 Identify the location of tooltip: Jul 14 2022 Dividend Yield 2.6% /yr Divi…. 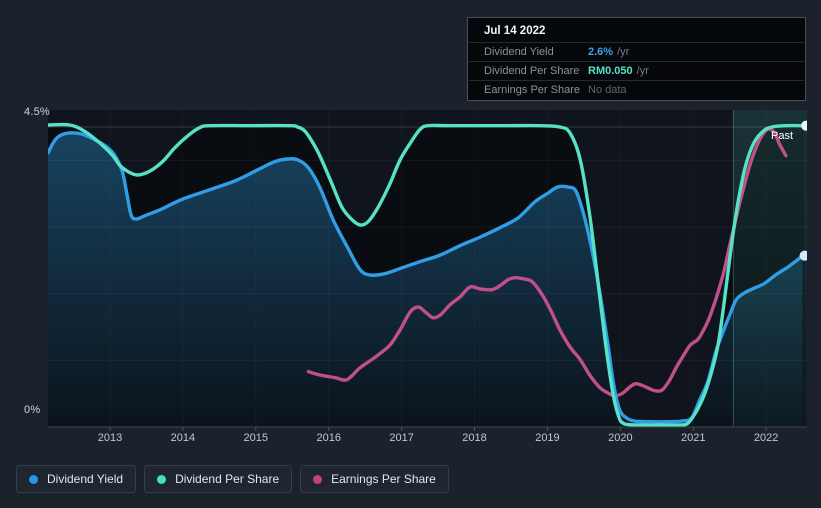
(636, 59).